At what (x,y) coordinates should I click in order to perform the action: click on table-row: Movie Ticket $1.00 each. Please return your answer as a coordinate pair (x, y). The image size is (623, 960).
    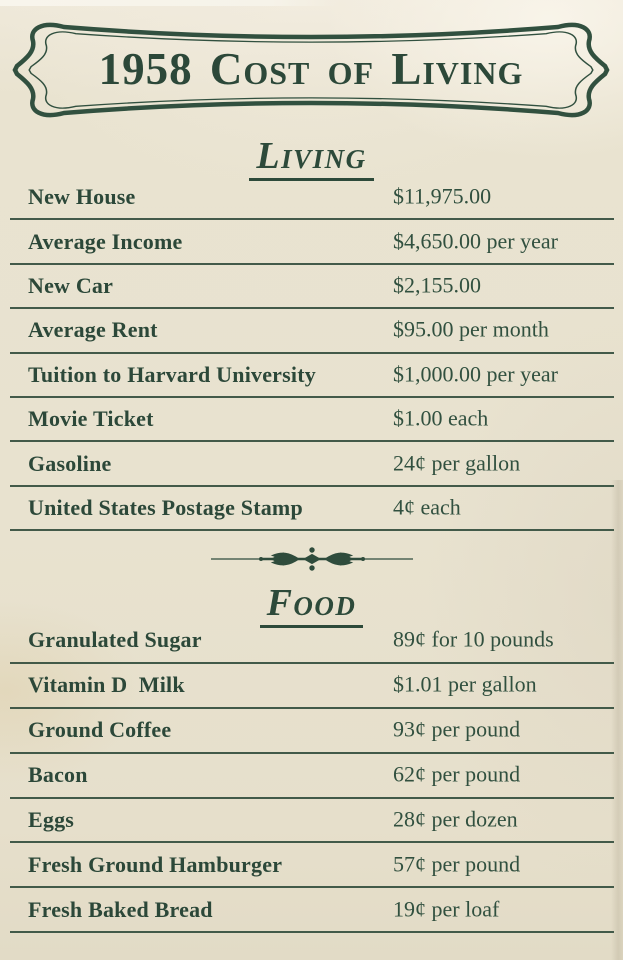
    Looking at the image, I should click on (312, 420).